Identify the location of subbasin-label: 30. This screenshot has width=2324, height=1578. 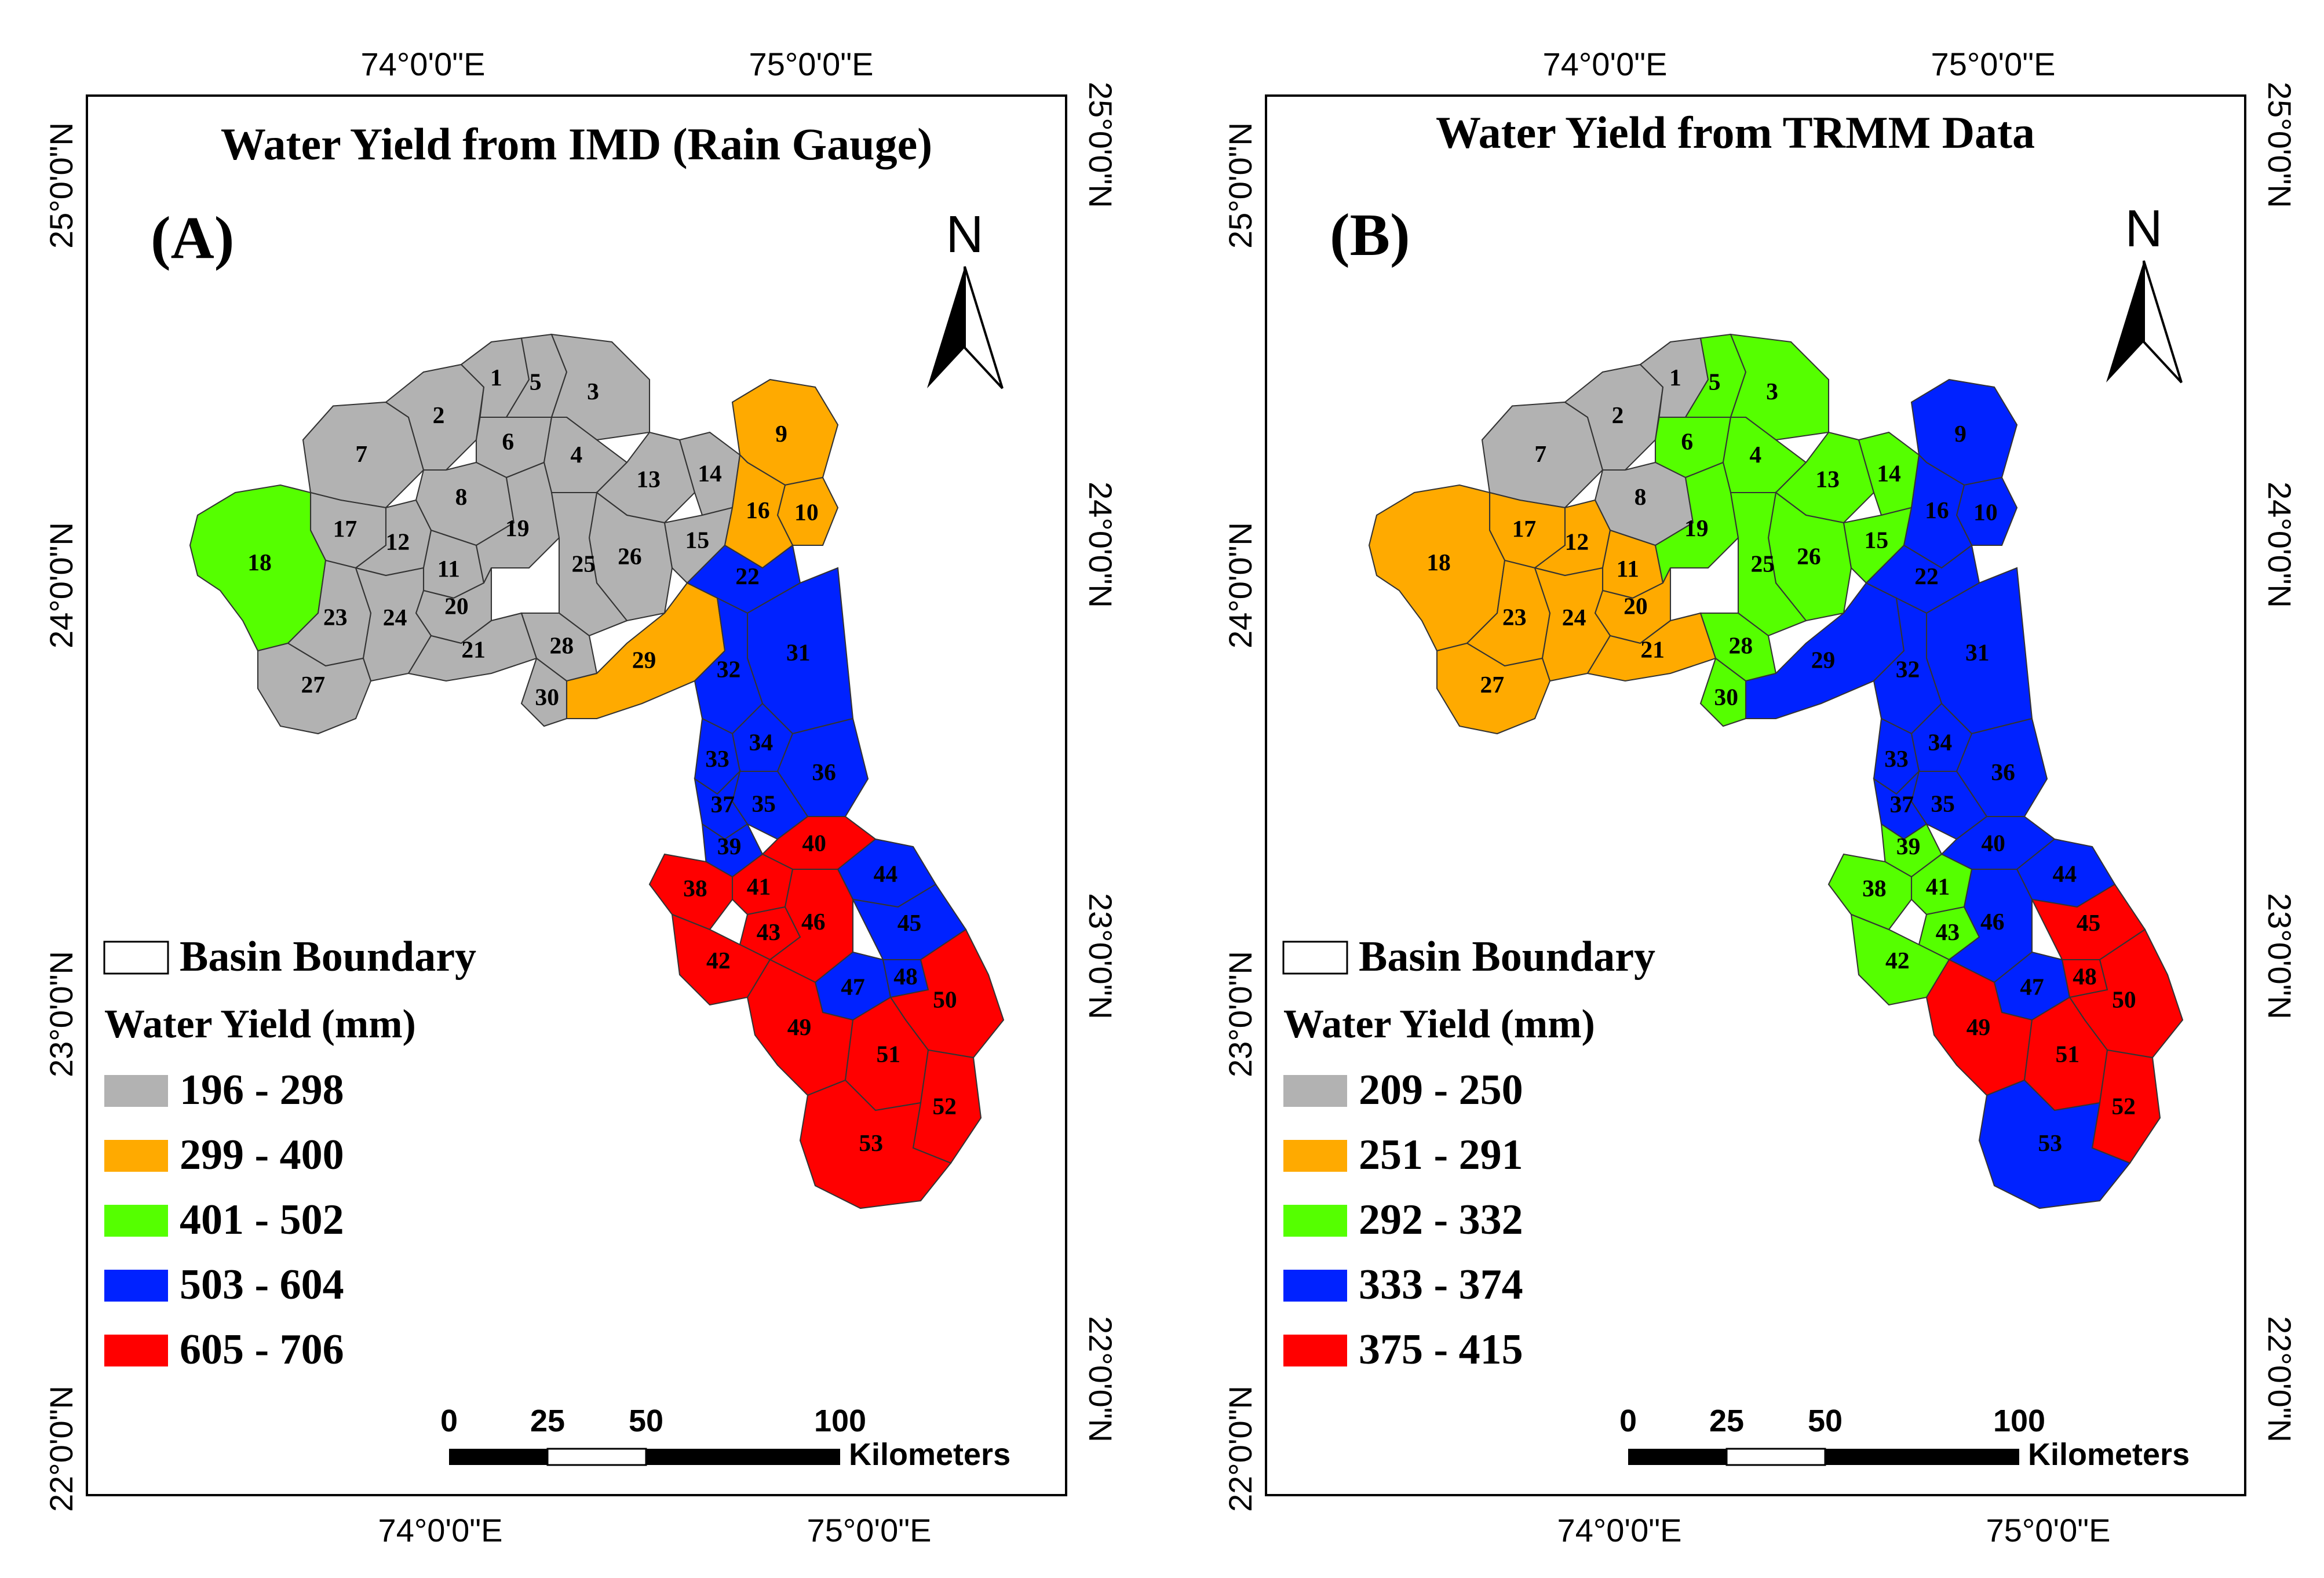
(547, 697).